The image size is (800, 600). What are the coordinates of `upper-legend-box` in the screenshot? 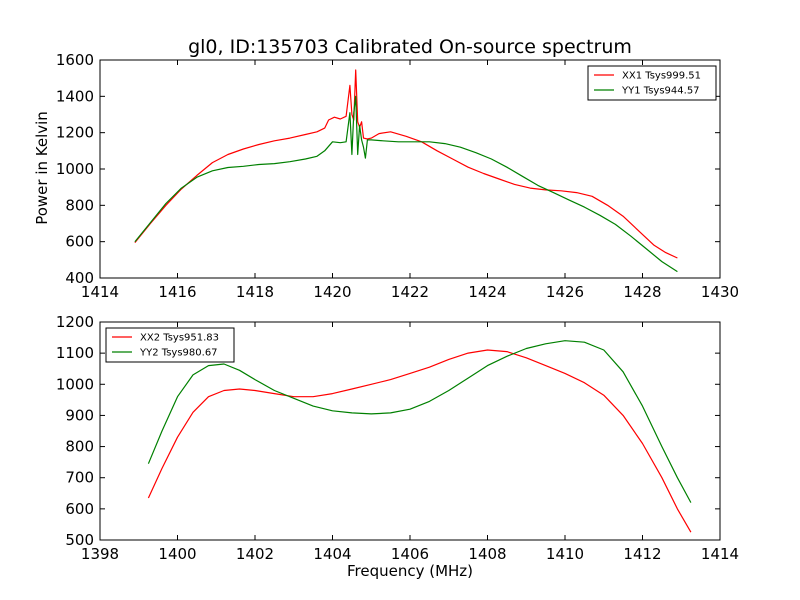 It's located at (652, 83).